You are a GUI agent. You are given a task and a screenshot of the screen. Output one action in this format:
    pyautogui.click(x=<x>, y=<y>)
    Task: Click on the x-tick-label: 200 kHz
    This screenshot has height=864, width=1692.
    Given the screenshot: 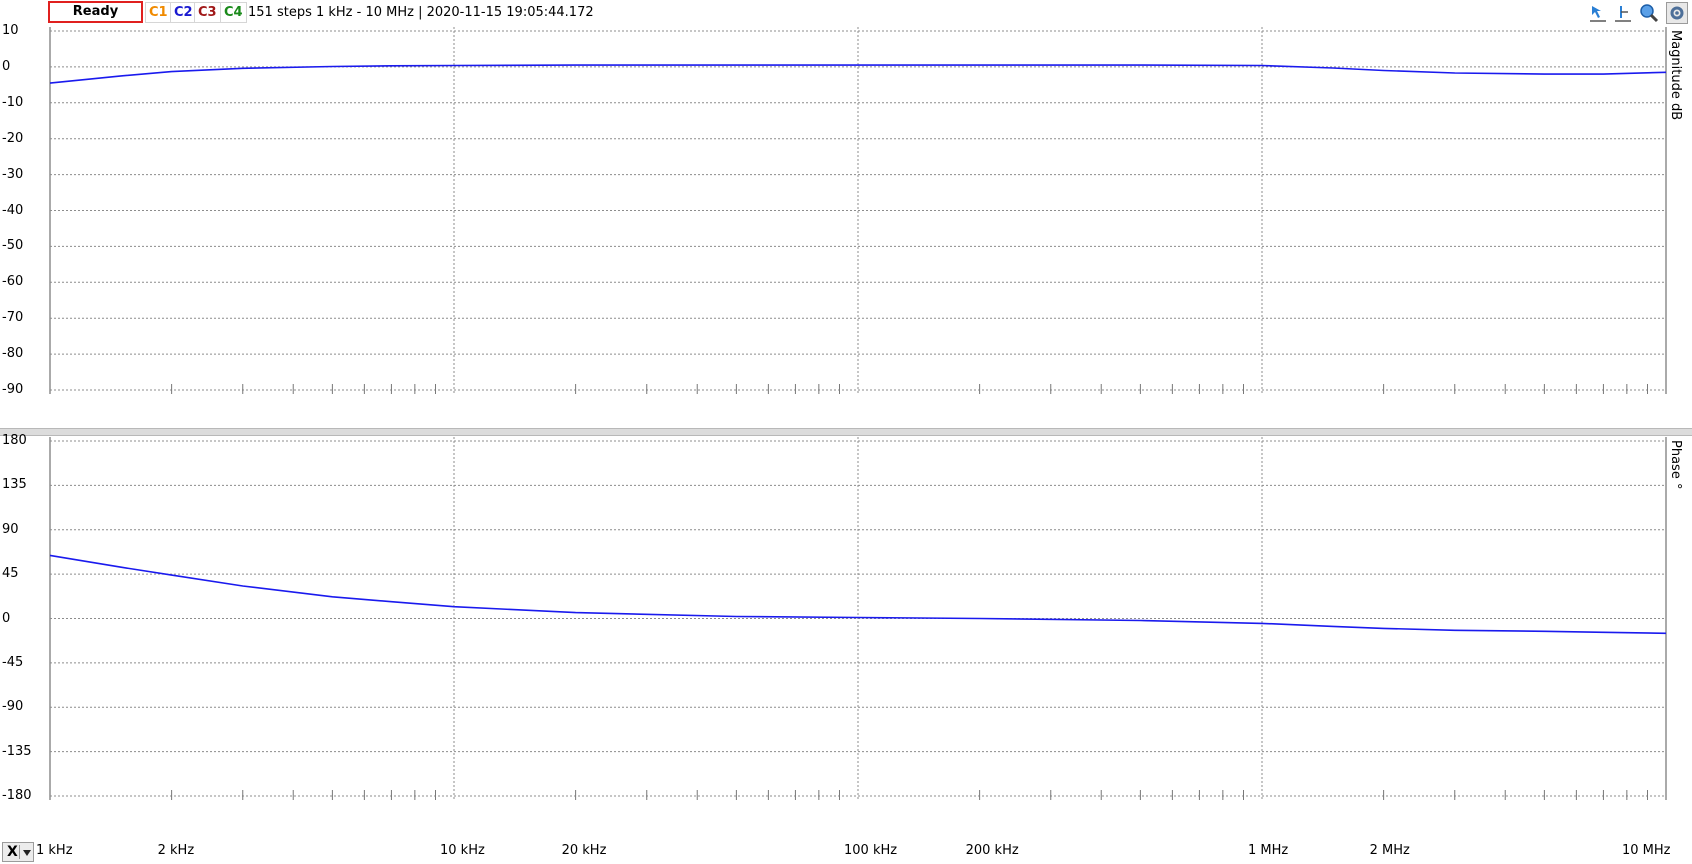 What is the action you would take?
    pyautogui.click(x=992, y=850)
    